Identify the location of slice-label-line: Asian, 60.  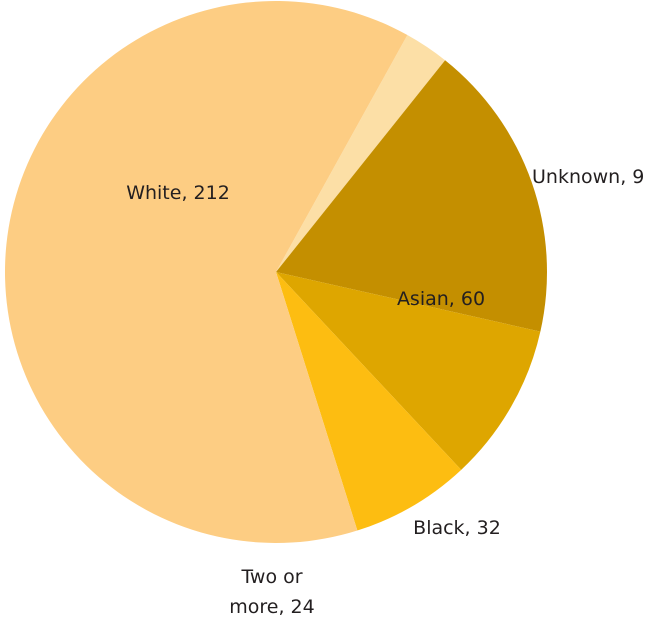
(441, 299).